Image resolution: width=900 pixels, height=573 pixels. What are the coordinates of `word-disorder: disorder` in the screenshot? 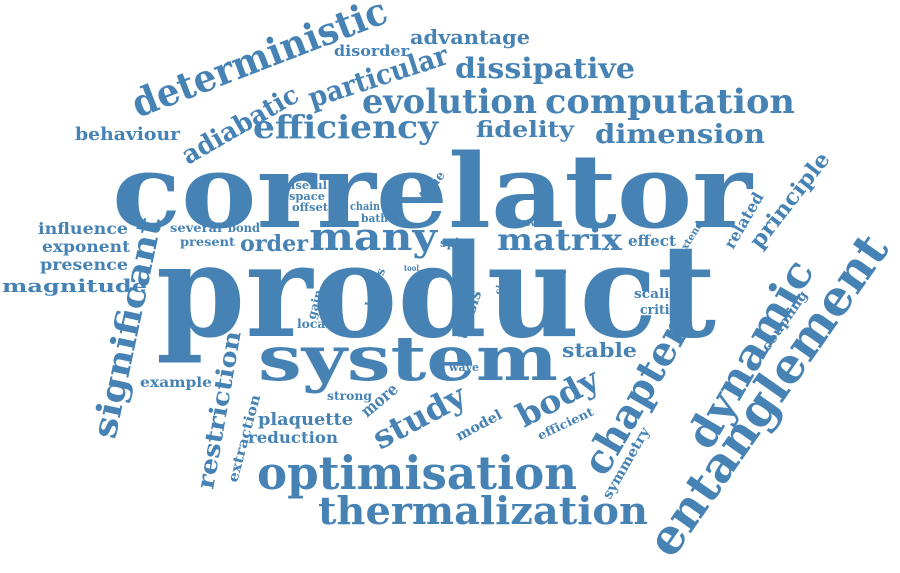 It's located at (372, 51).